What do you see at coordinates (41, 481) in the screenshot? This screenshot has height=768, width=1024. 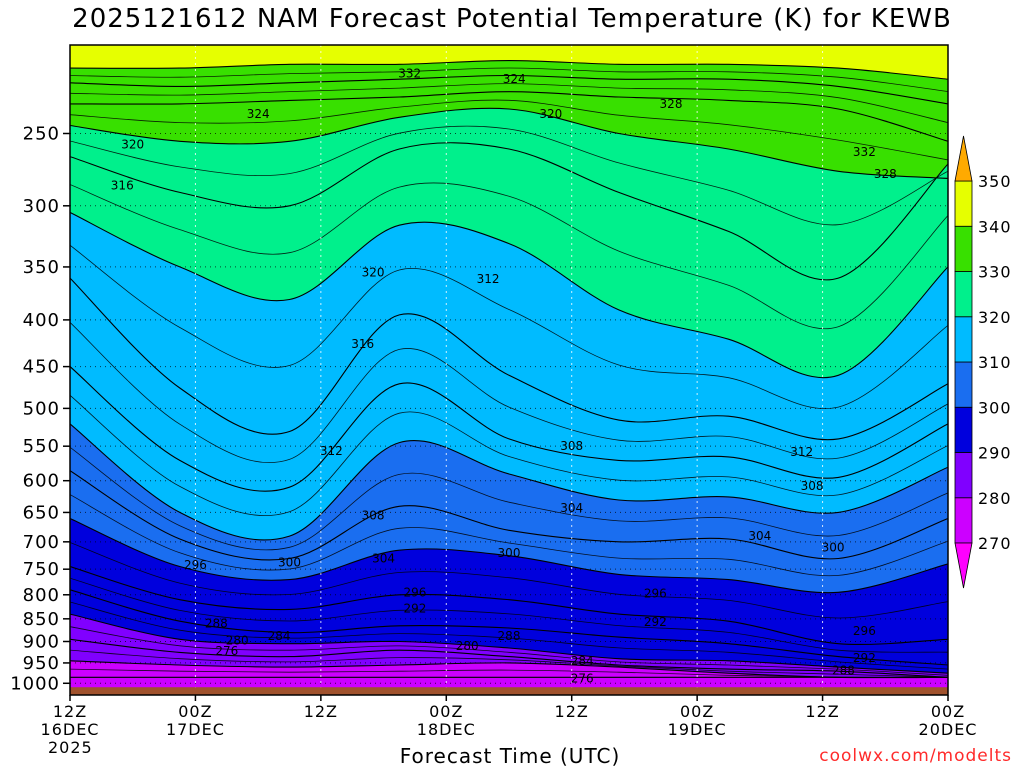 I see `y-tick-label: 600` at bounding box center [41, 481].